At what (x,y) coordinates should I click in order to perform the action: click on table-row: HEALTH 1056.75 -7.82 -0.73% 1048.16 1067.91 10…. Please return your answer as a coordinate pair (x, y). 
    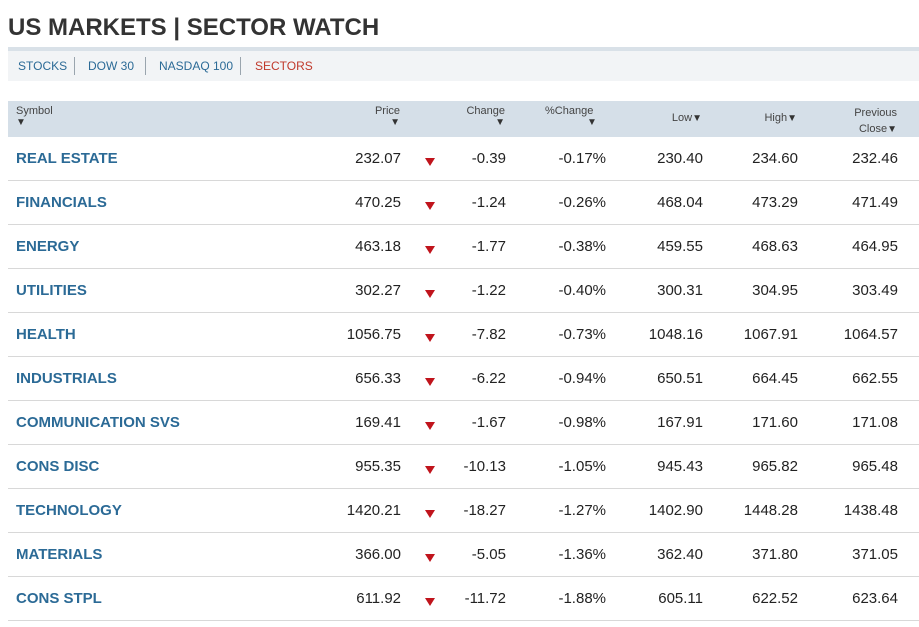
    Looking at the image, I should click on (463, 335).